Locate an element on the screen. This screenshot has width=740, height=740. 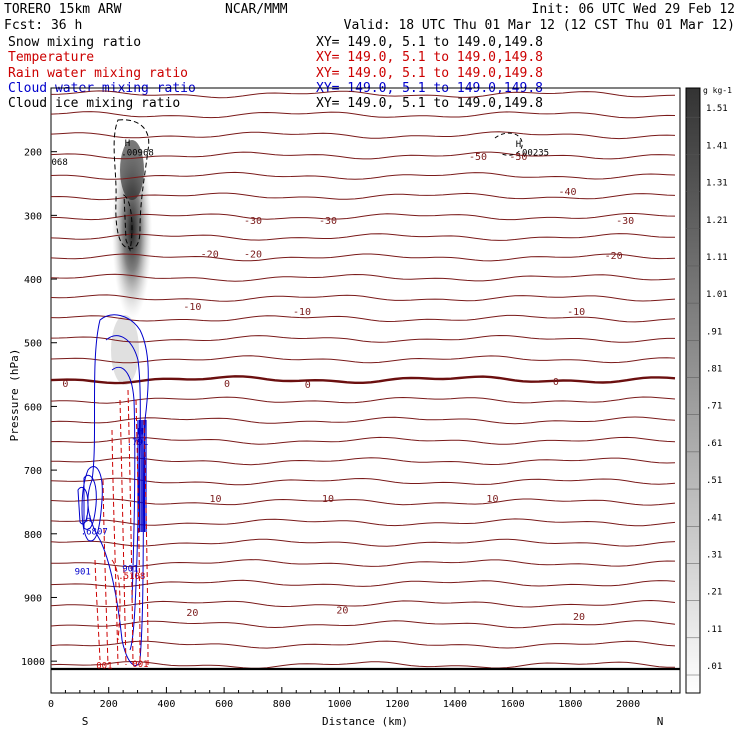
model-title: TORERO 15km ARW is located at coordinates (63, 9).